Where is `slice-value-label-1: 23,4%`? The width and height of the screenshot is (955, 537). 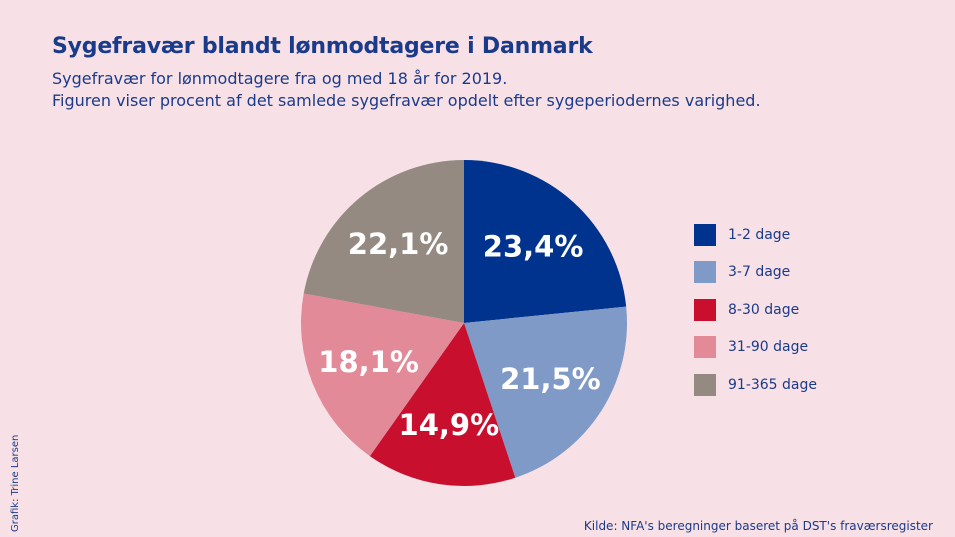
slice-value-label-1: 23,4% is located at coordinates (533, 247).